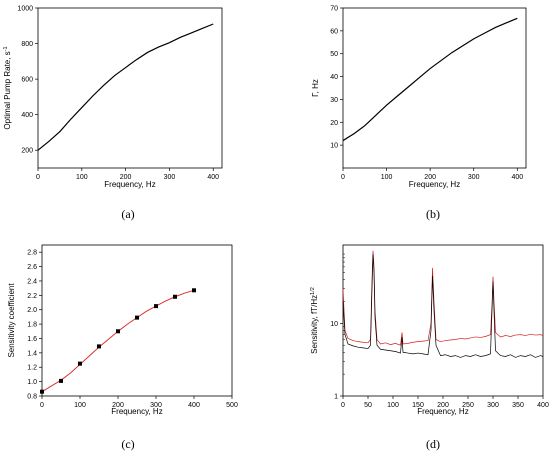 The image size is (550, 455). Describe the element at coordinates (32, 339) in the screenshot. I see `panel-c-y-tick-label: 1.6` at that location.